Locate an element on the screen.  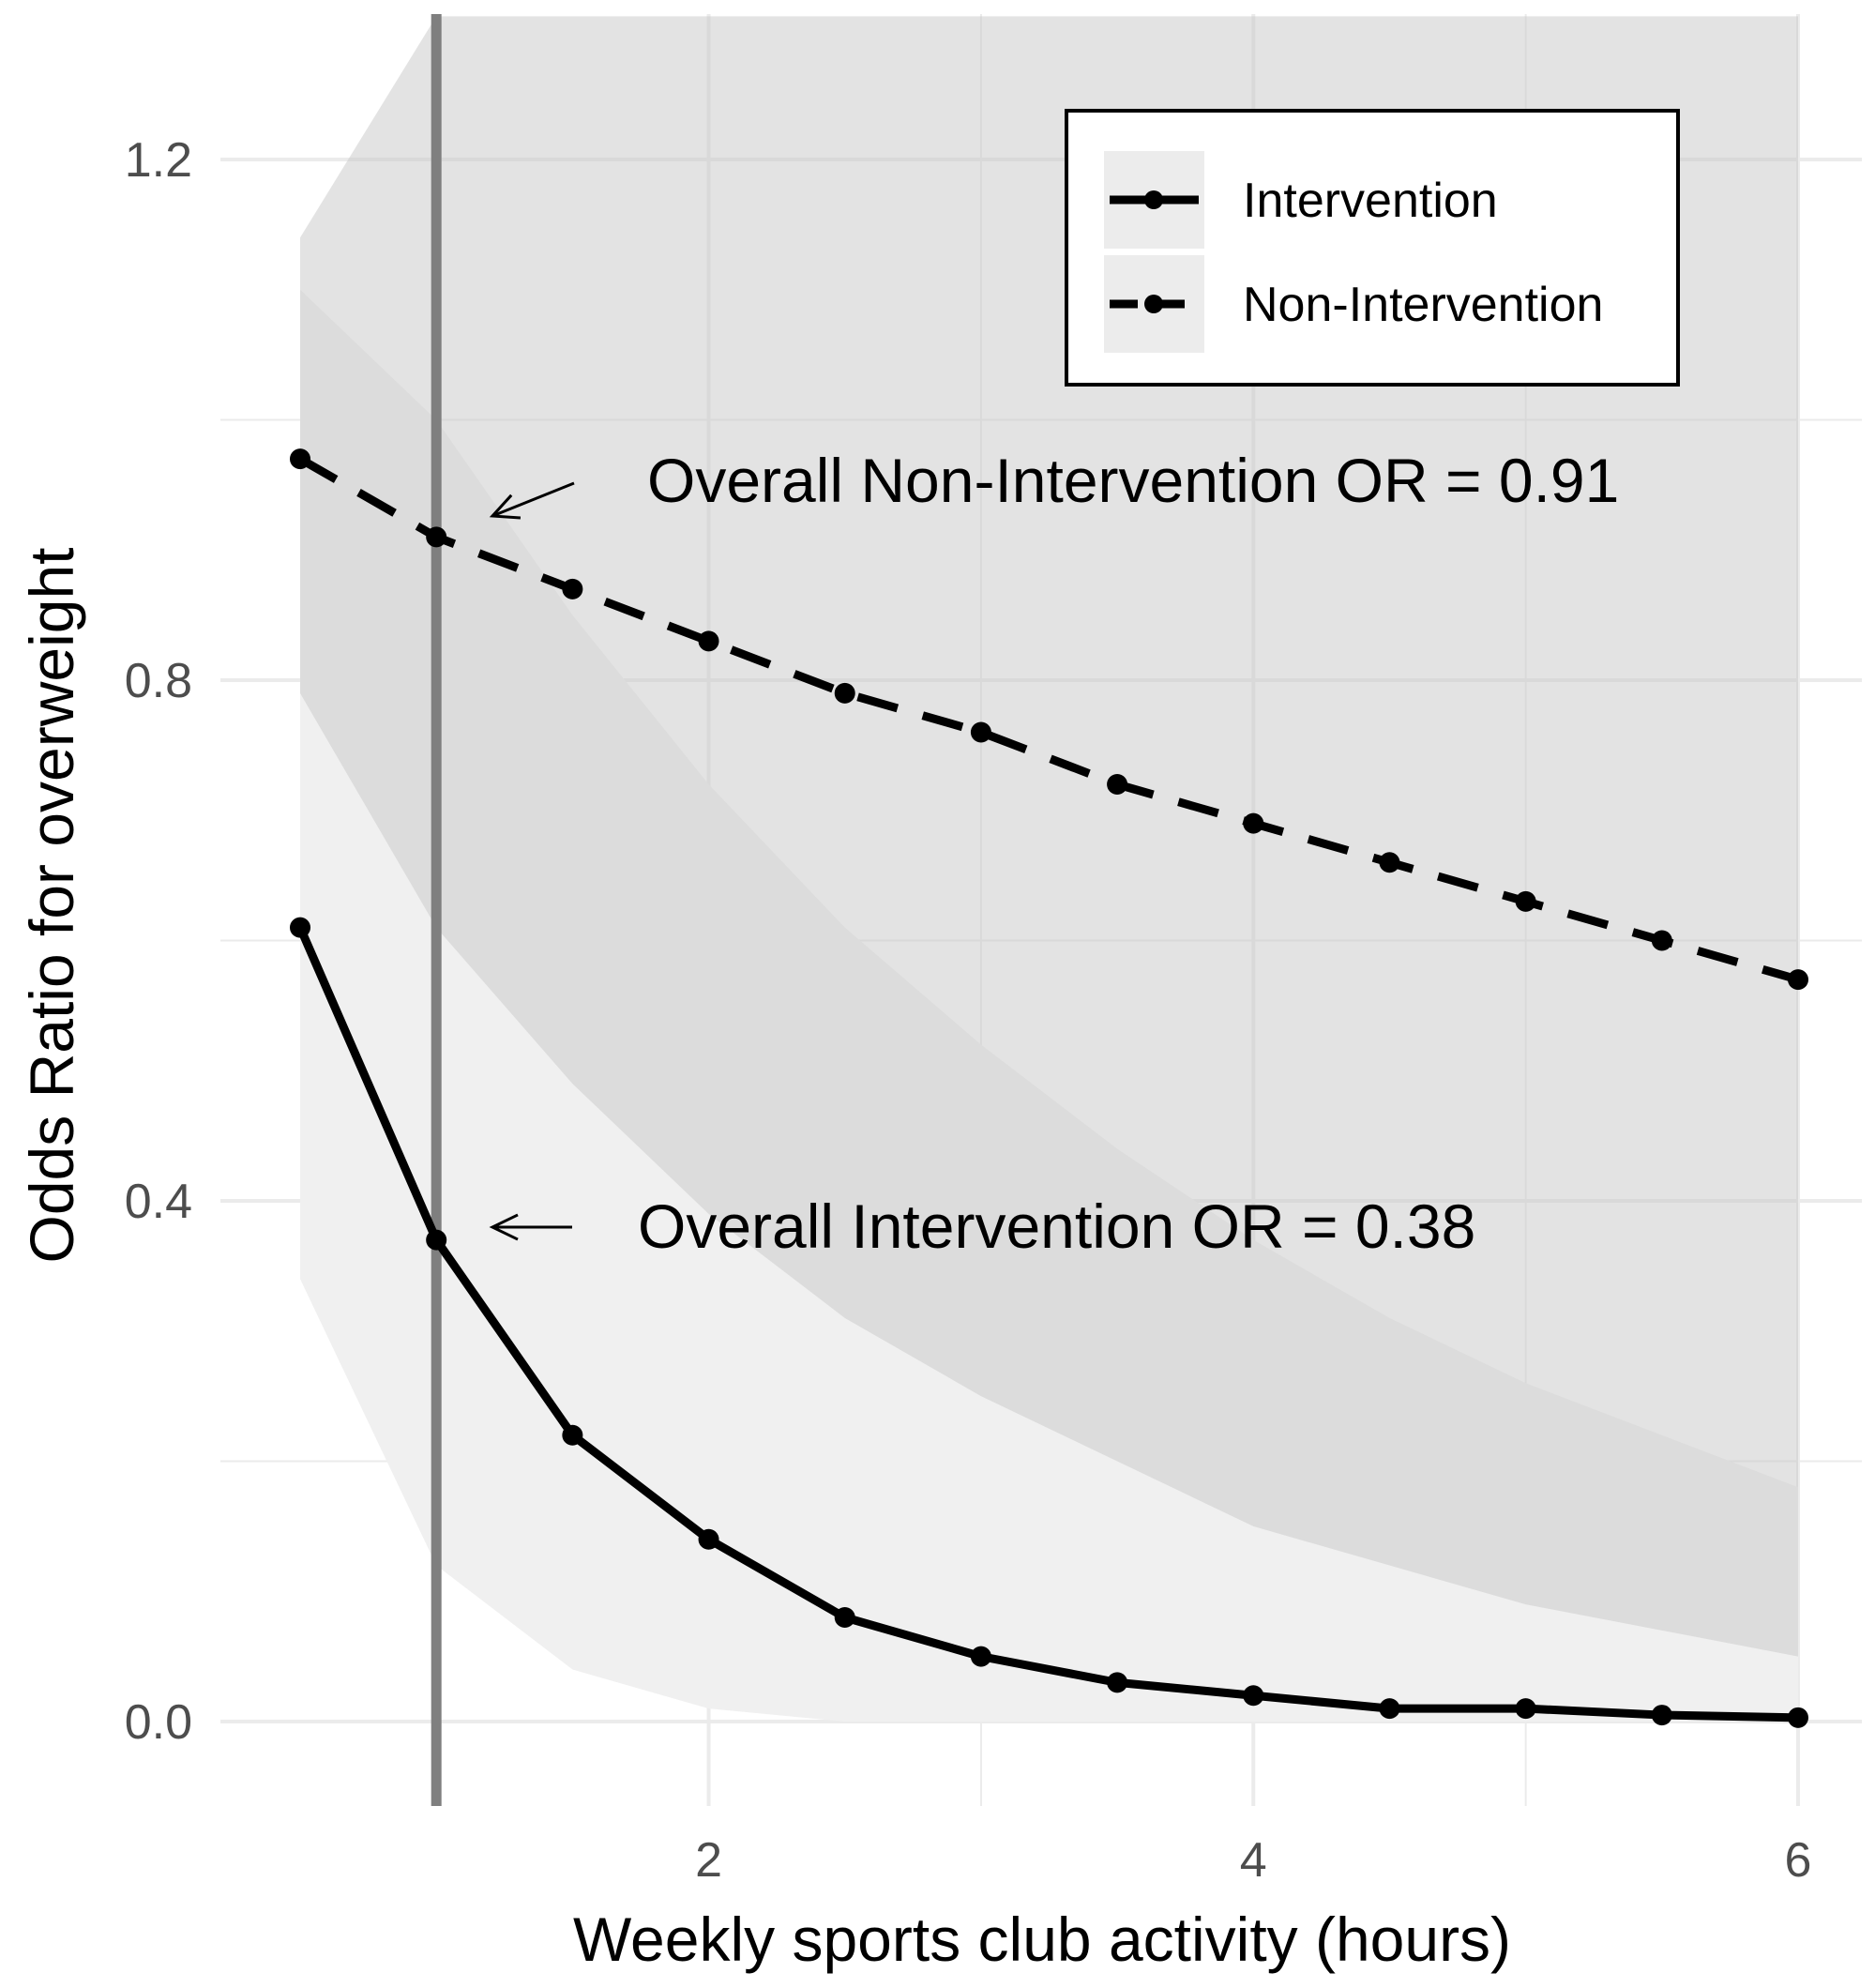
y-tick-label: 1.2 is located at coordinates (158, 160).